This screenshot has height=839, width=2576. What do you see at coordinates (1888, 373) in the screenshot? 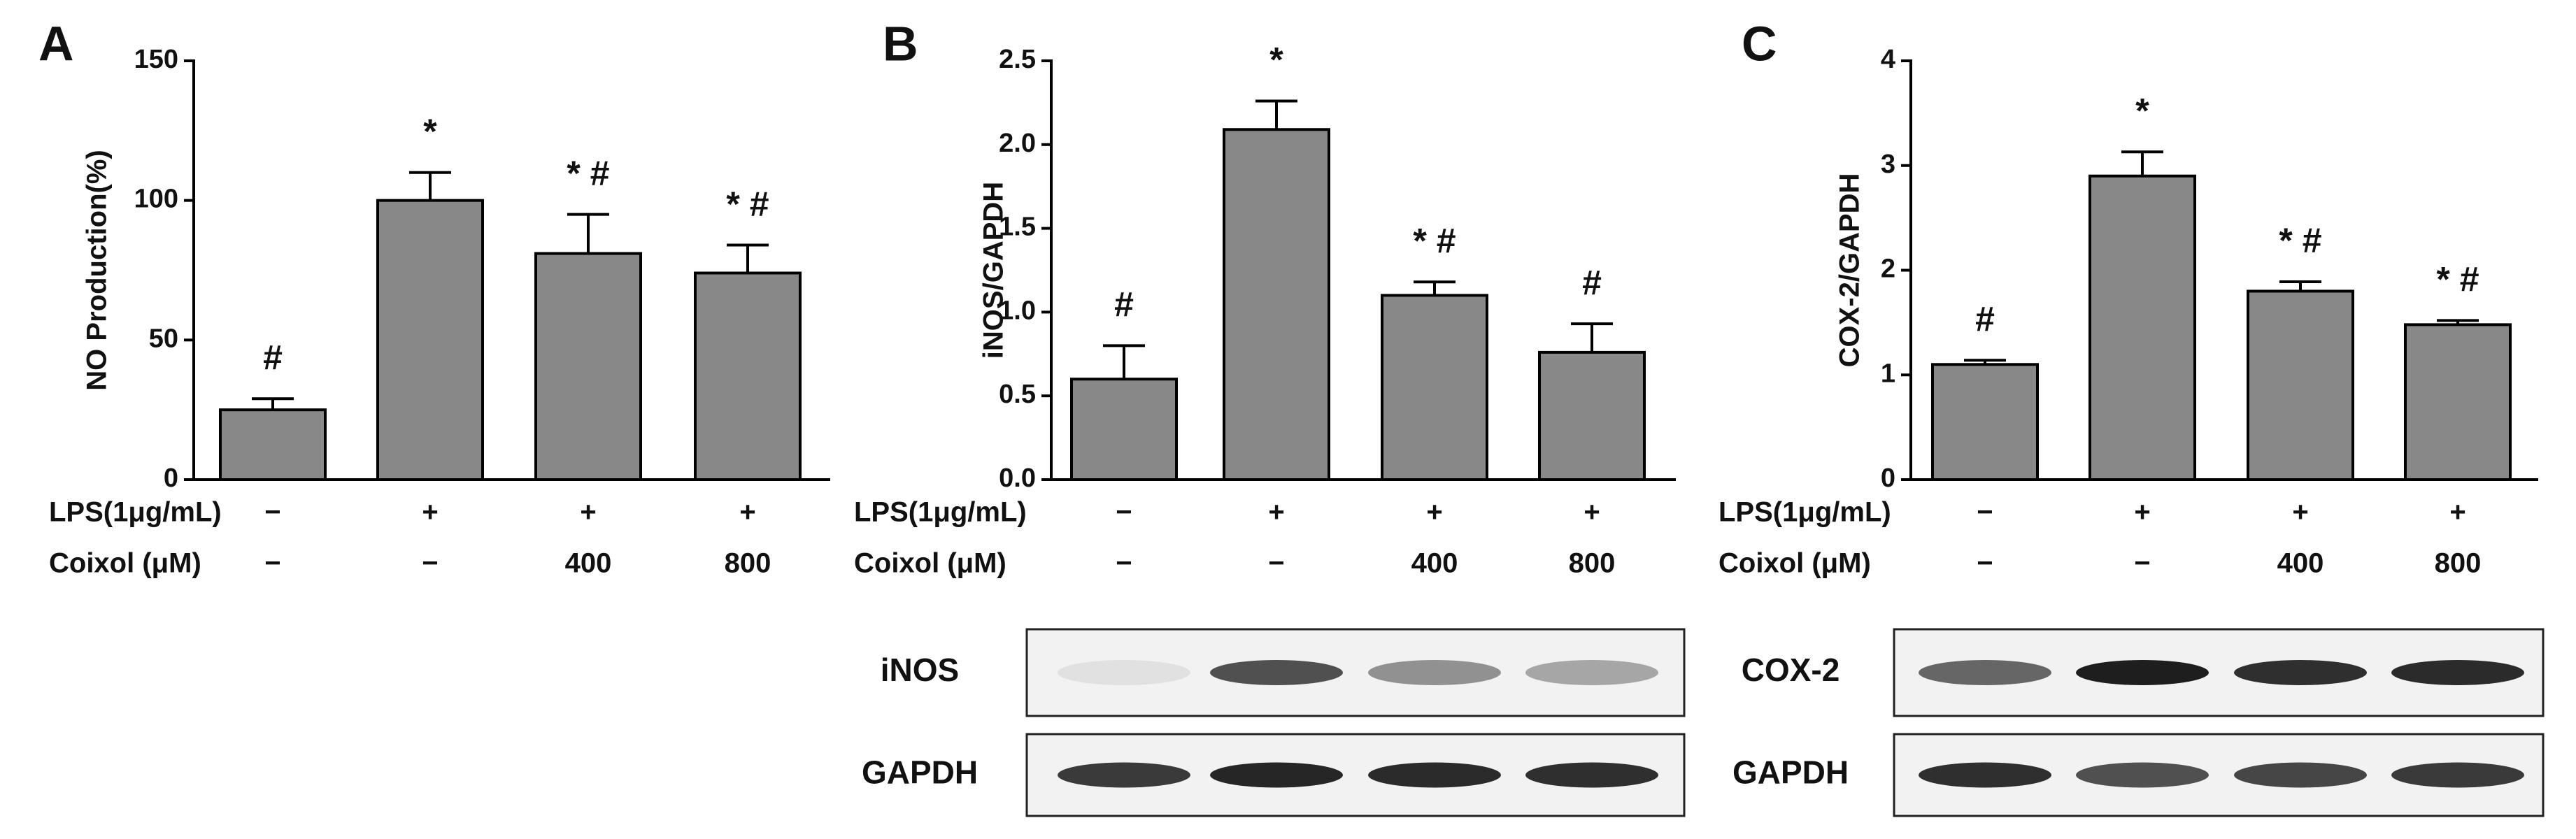
I see `y-tick-label: 1` at bounding box center [1888, 373].